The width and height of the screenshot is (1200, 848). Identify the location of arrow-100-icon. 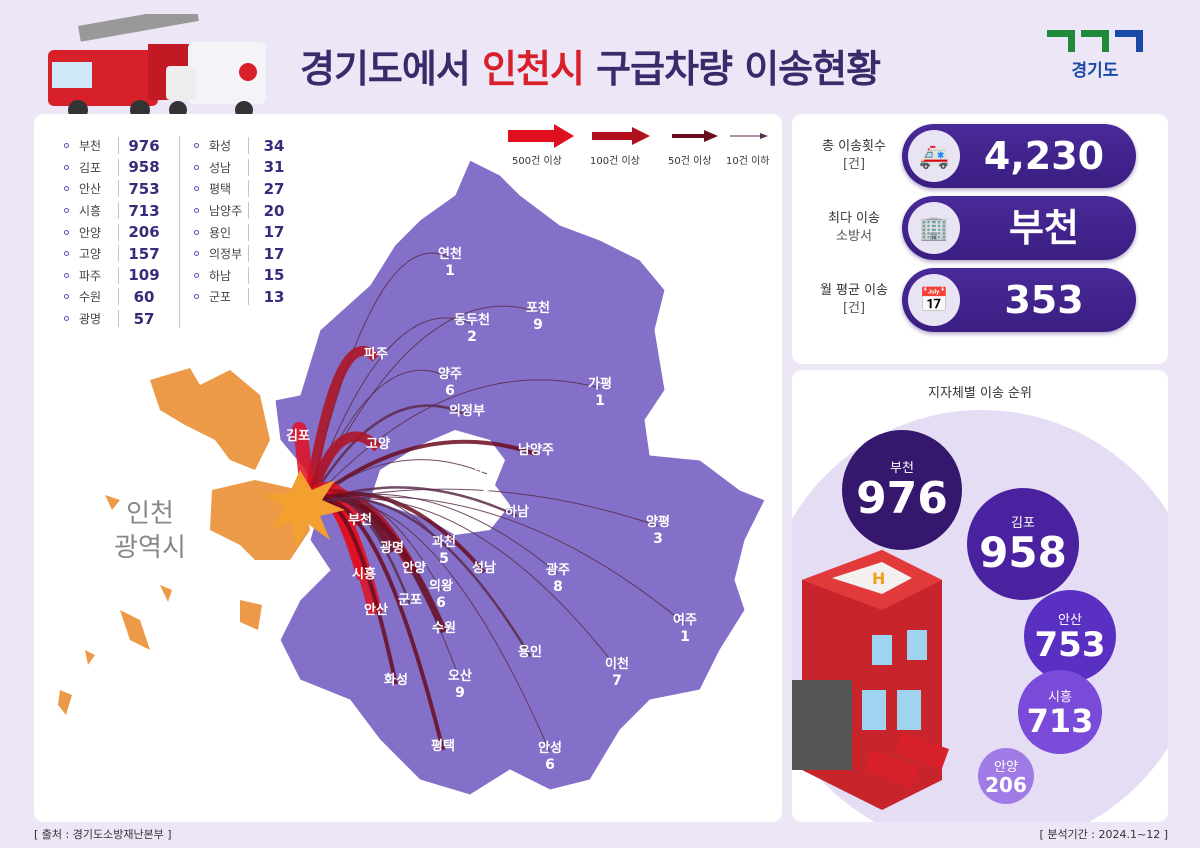
(621, 136).